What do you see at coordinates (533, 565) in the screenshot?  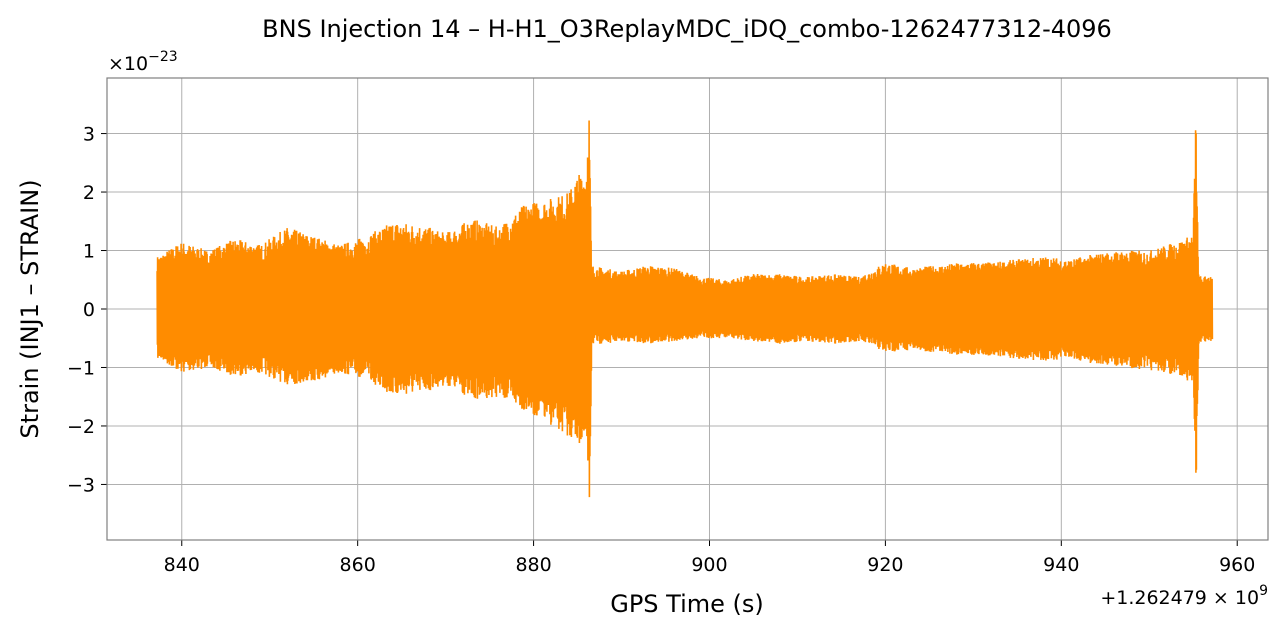 I see `x-tick-label: 880` at bounding box center [533, 565].